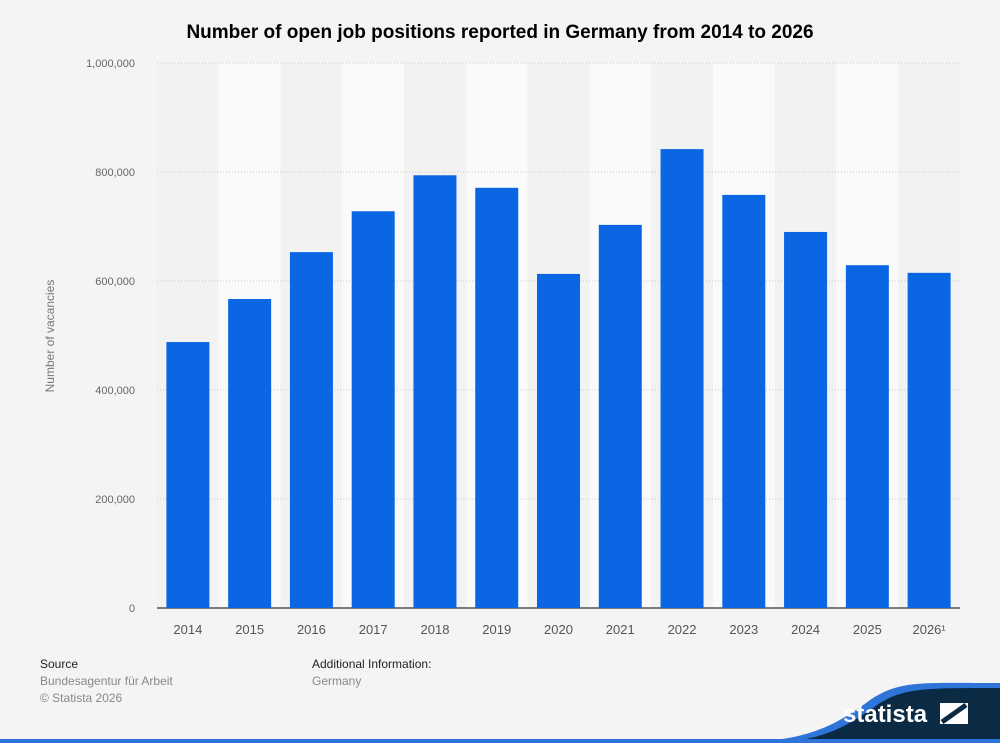 The image size is (1000, 743). I want to click on x-tick-label: 2022, so click(682, 629).